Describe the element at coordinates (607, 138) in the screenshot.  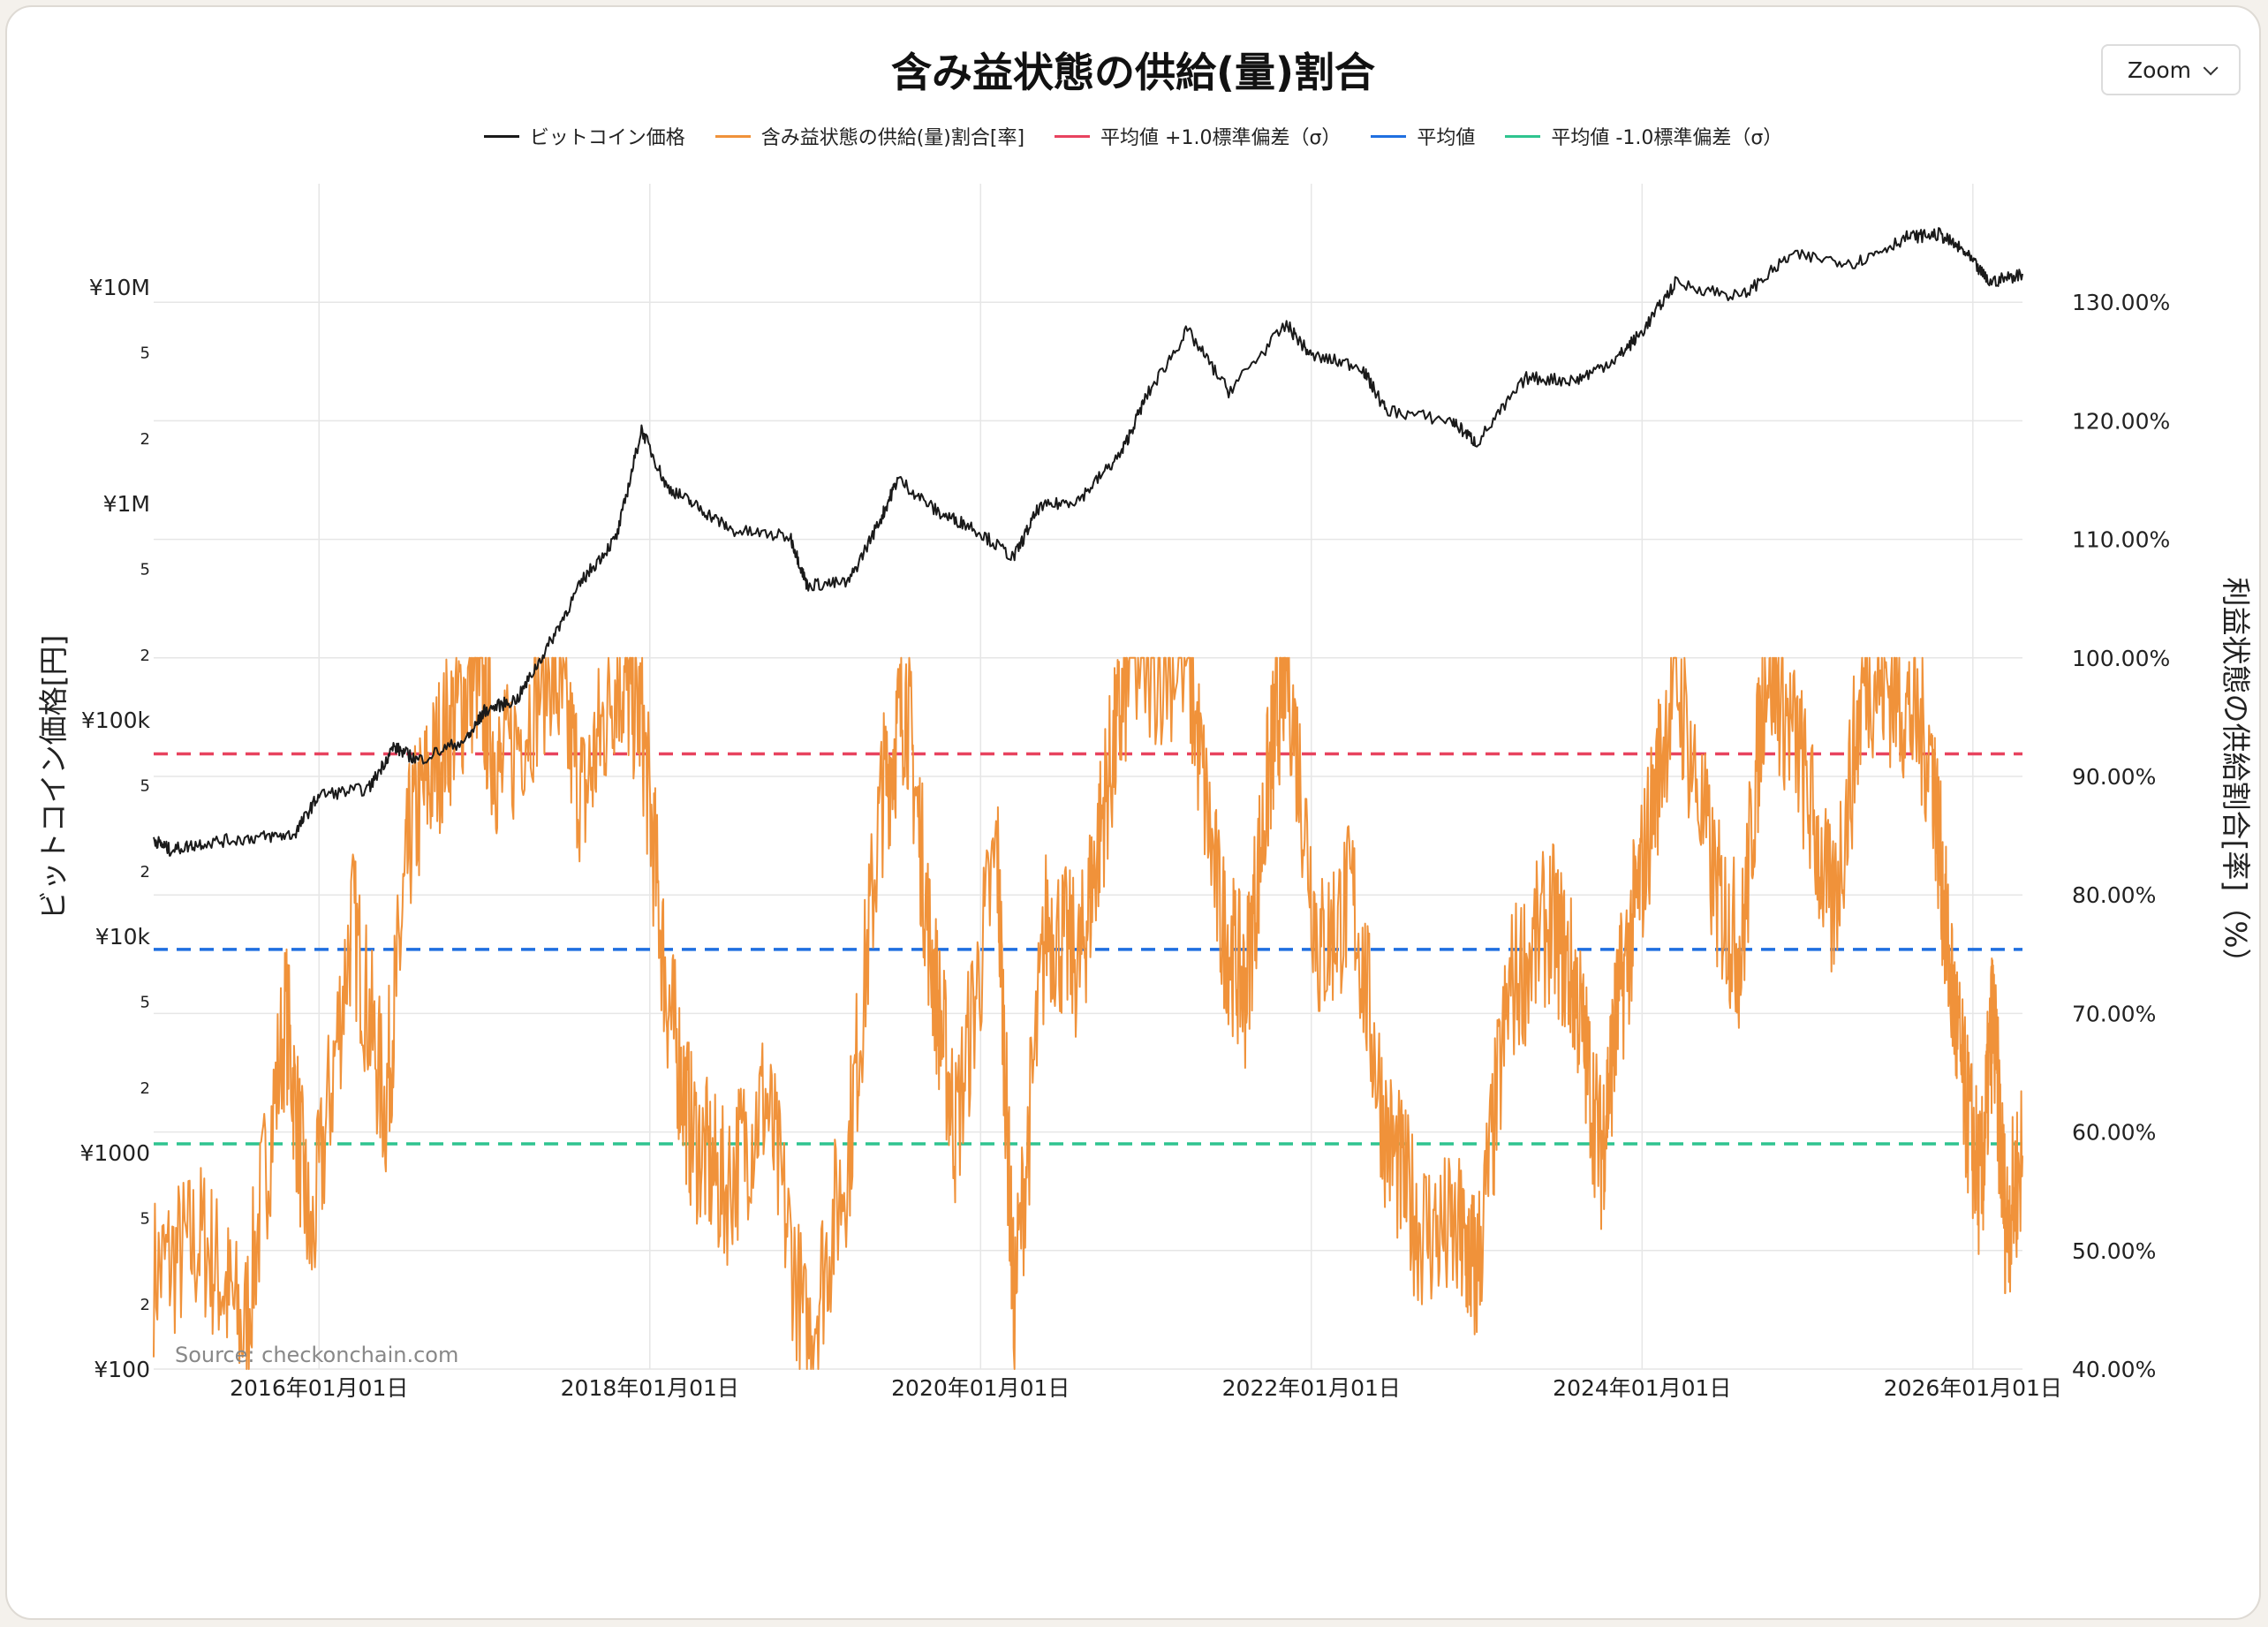
I see `legend-label: ビットコイン価格` at that location.